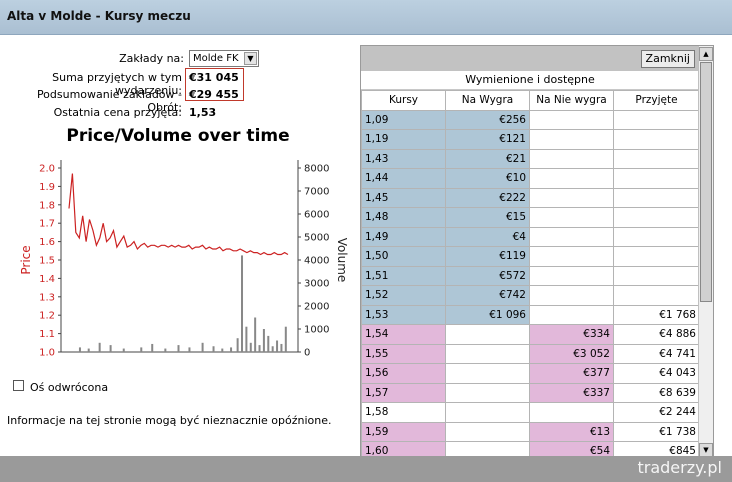 The width and height of the screenshot is (732, 482). What do you see at coordinates (706, 450) in the screenshot?
I see `scroll-down-icon: ▼` at bounding box center [706, 450].